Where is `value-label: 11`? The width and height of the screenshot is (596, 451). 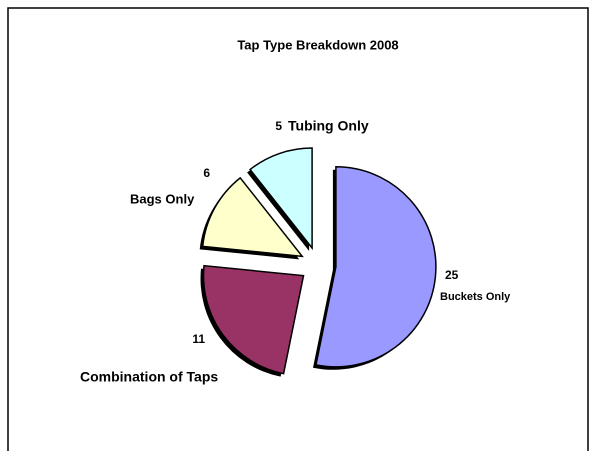 value-label: 11 is located at coordinates (198, 339).